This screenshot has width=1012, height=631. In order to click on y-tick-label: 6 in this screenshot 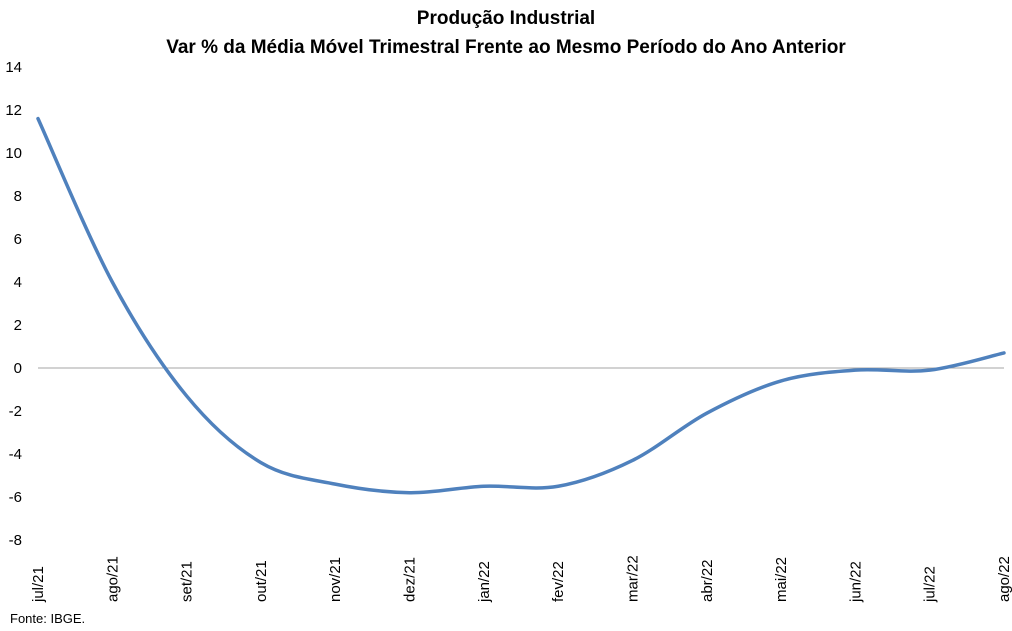, I will do `click(18, 239)`.